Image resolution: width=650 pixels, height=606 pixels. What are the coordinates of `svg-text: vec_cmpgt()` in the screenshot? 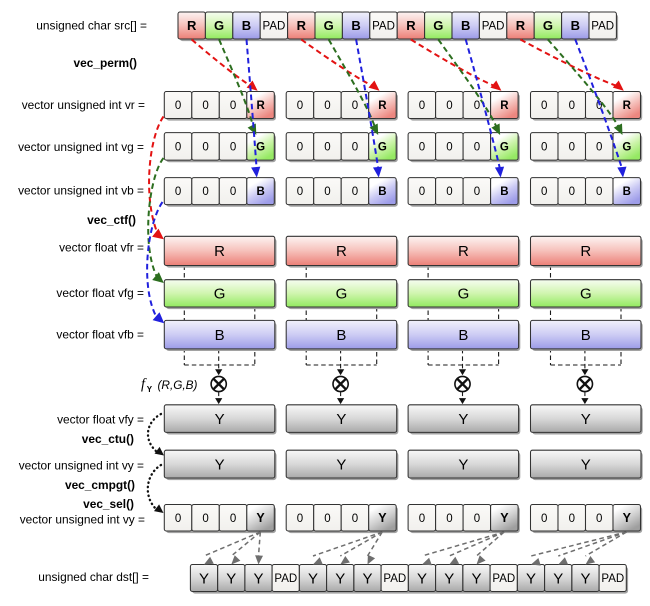 It's located at (100, 485).